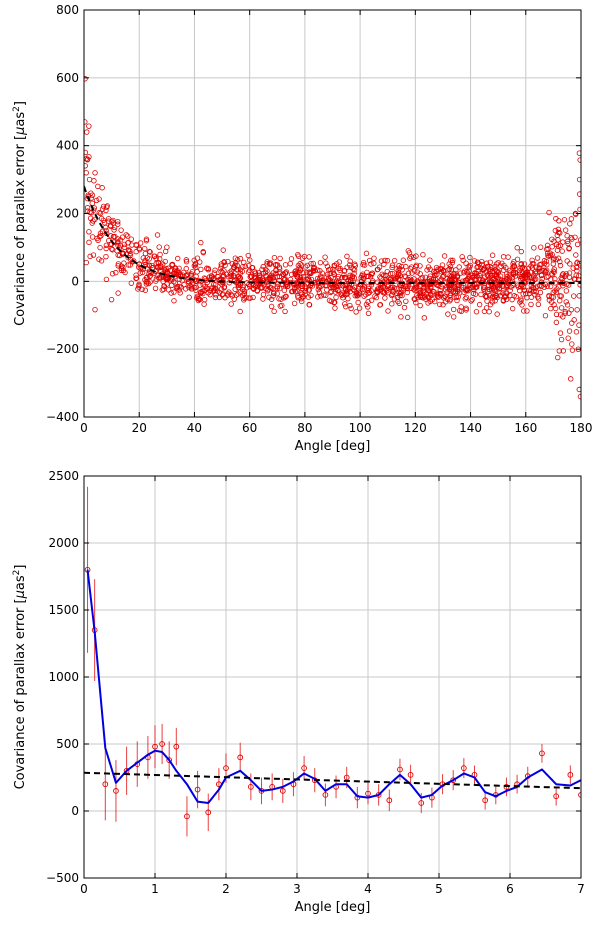  I want to click on y-tick-label: 800, so click(67, 10).